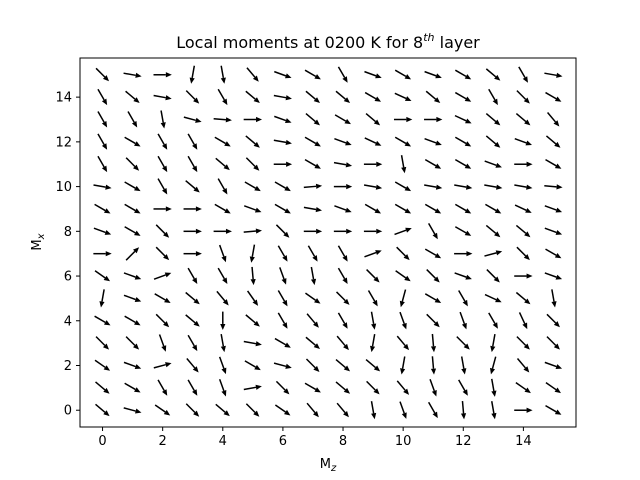 This screenshot has width=640, height=480. I want to click on y-tick-label: 14, so click(63, 98).